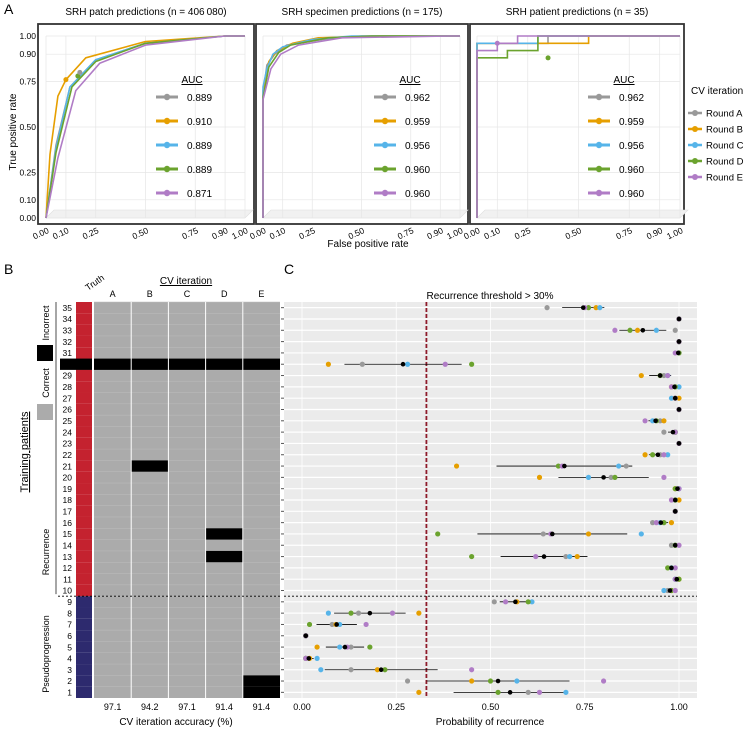 This screenshot has width=747, height=730. Describe the element at coordinates (289, 269) in the screenshot. I see `panel-label-c: C` at that location.